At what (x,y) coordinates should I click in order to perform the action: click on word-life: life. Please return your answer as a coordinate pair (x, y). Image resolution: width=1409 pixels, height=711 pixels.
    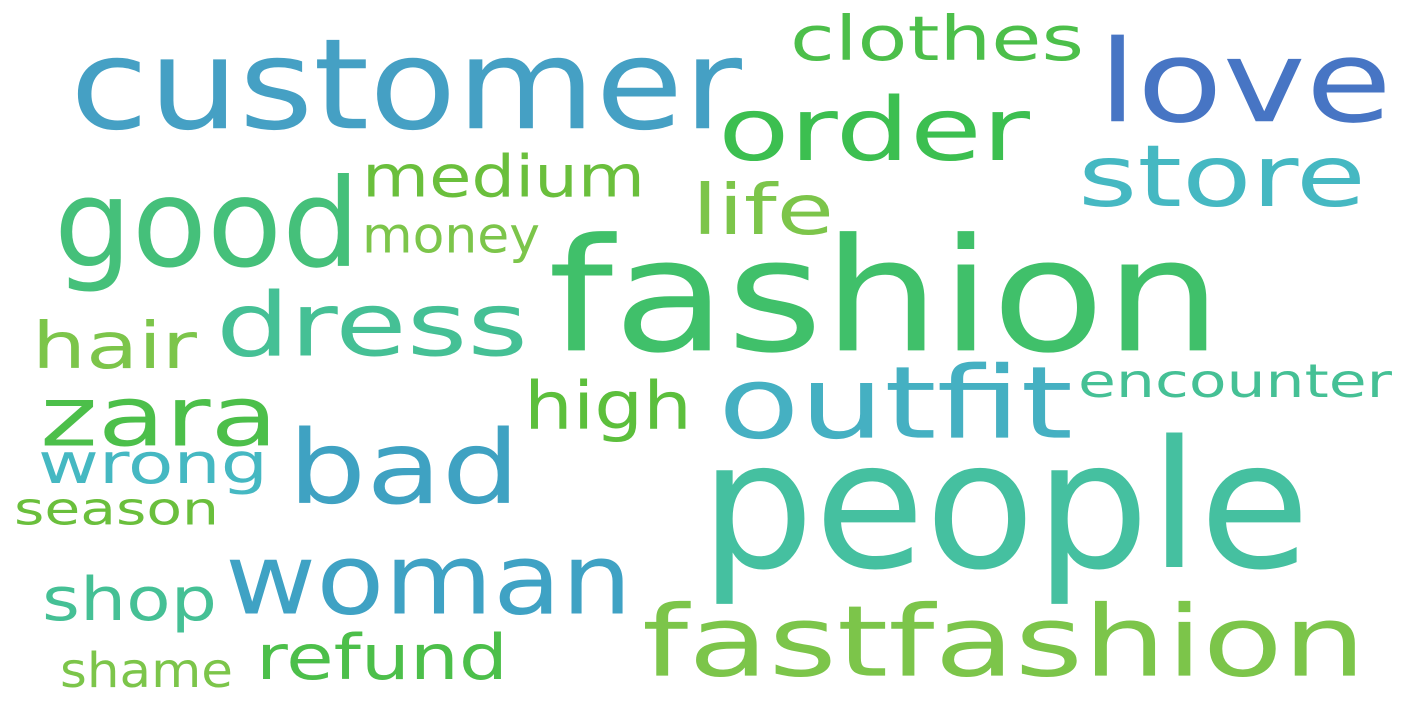
    Looking at the image, I should click on (763, 210).